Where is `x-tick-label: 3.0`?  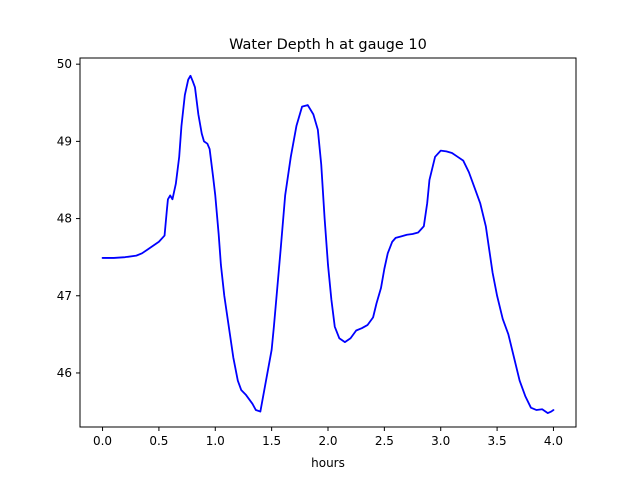 x-tick-label: 3.0 is located at coordinates (440, 441).